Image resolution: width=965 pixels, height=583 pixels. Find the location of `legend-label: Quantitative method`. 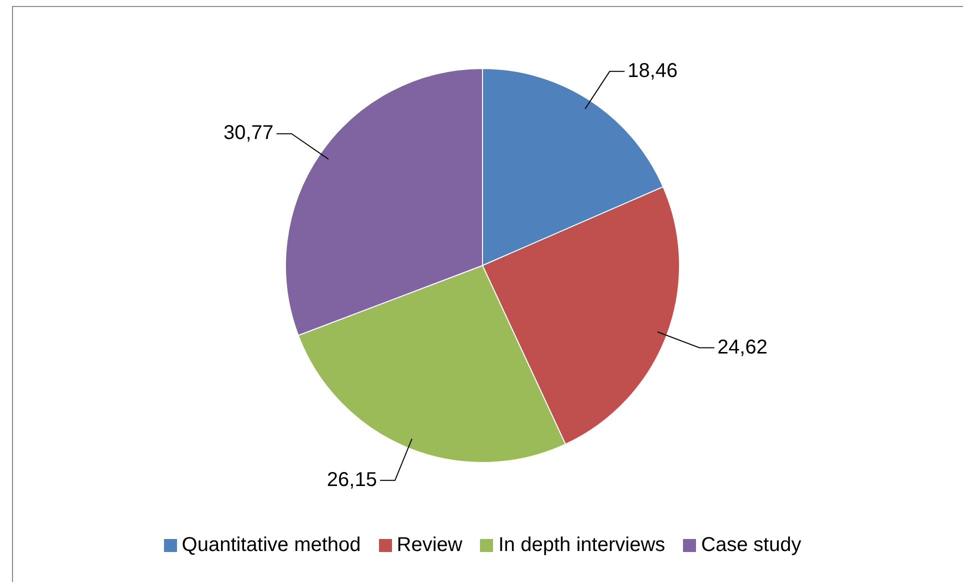

legend-label: Quantitative method is located at coordinates (271, 545).